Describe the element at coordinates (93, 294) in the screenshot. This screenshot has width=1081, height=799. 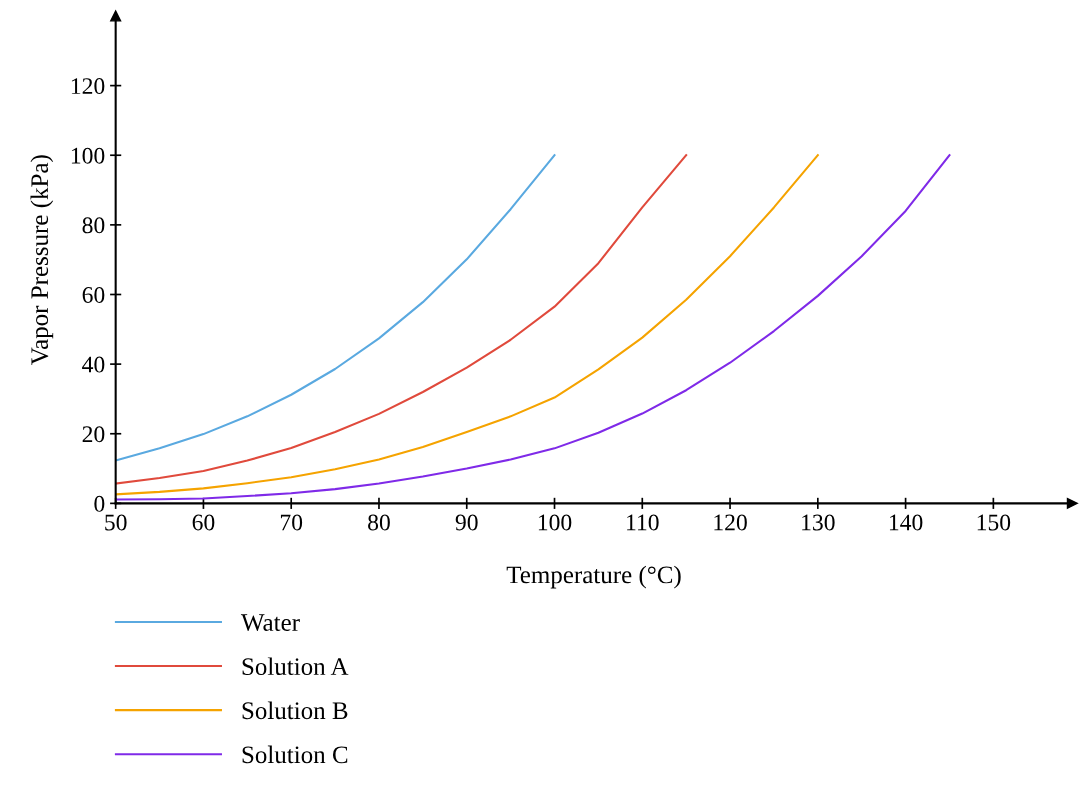
I see `y-tick-label: 60` at that location.